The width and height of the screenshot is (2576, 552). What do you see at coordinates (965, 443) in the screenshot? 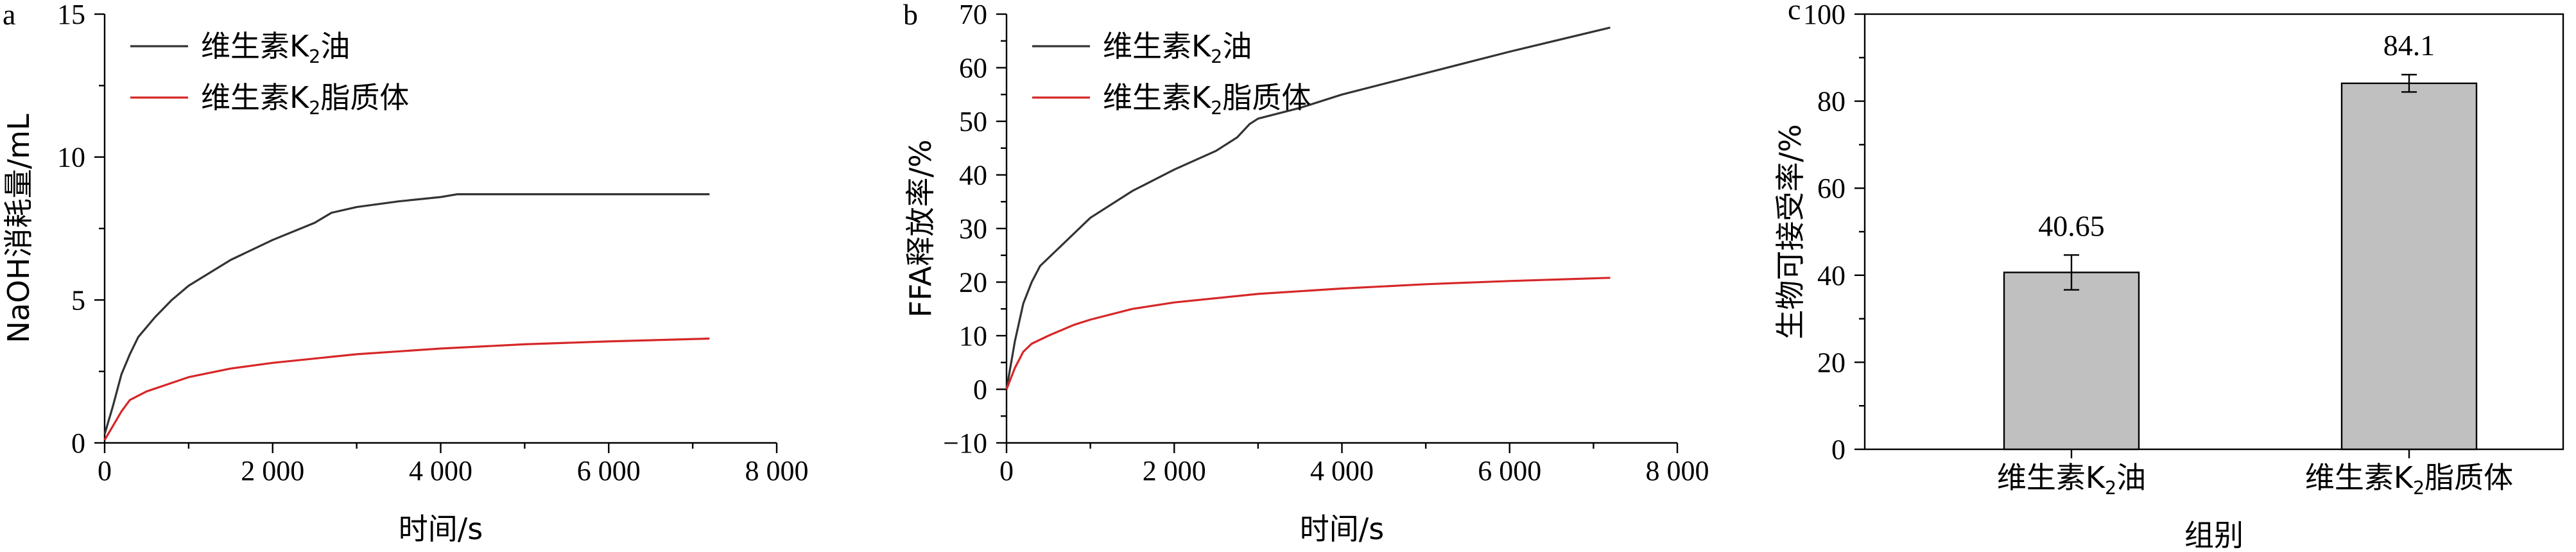
I see `y-tick-label: −10` at bounding box center [965, 443].